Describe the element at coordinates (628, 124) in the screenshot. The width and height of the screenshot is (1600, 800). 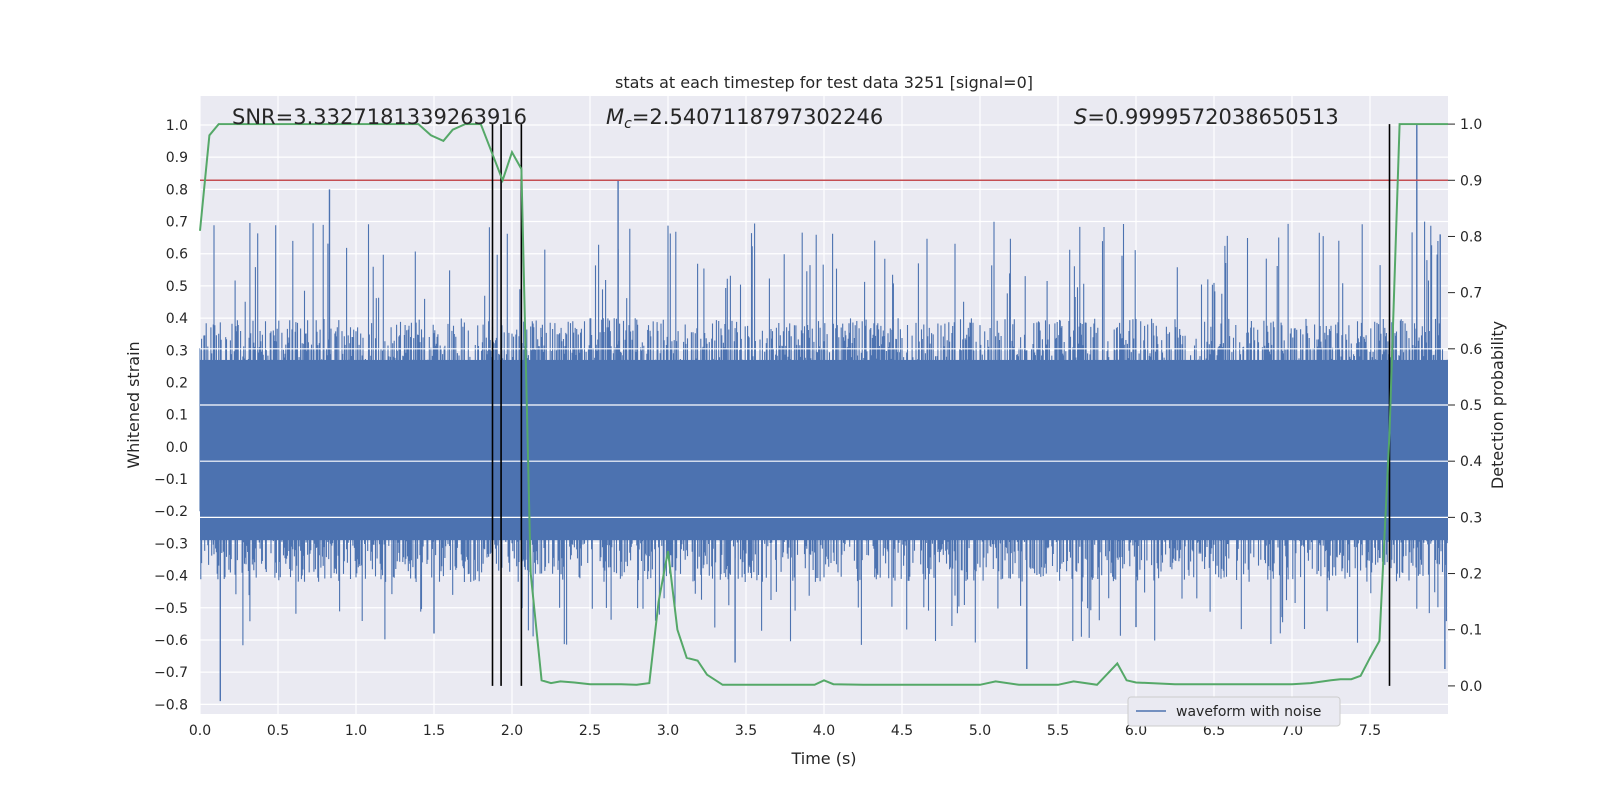
I see `mc-subscript: c` at that location.